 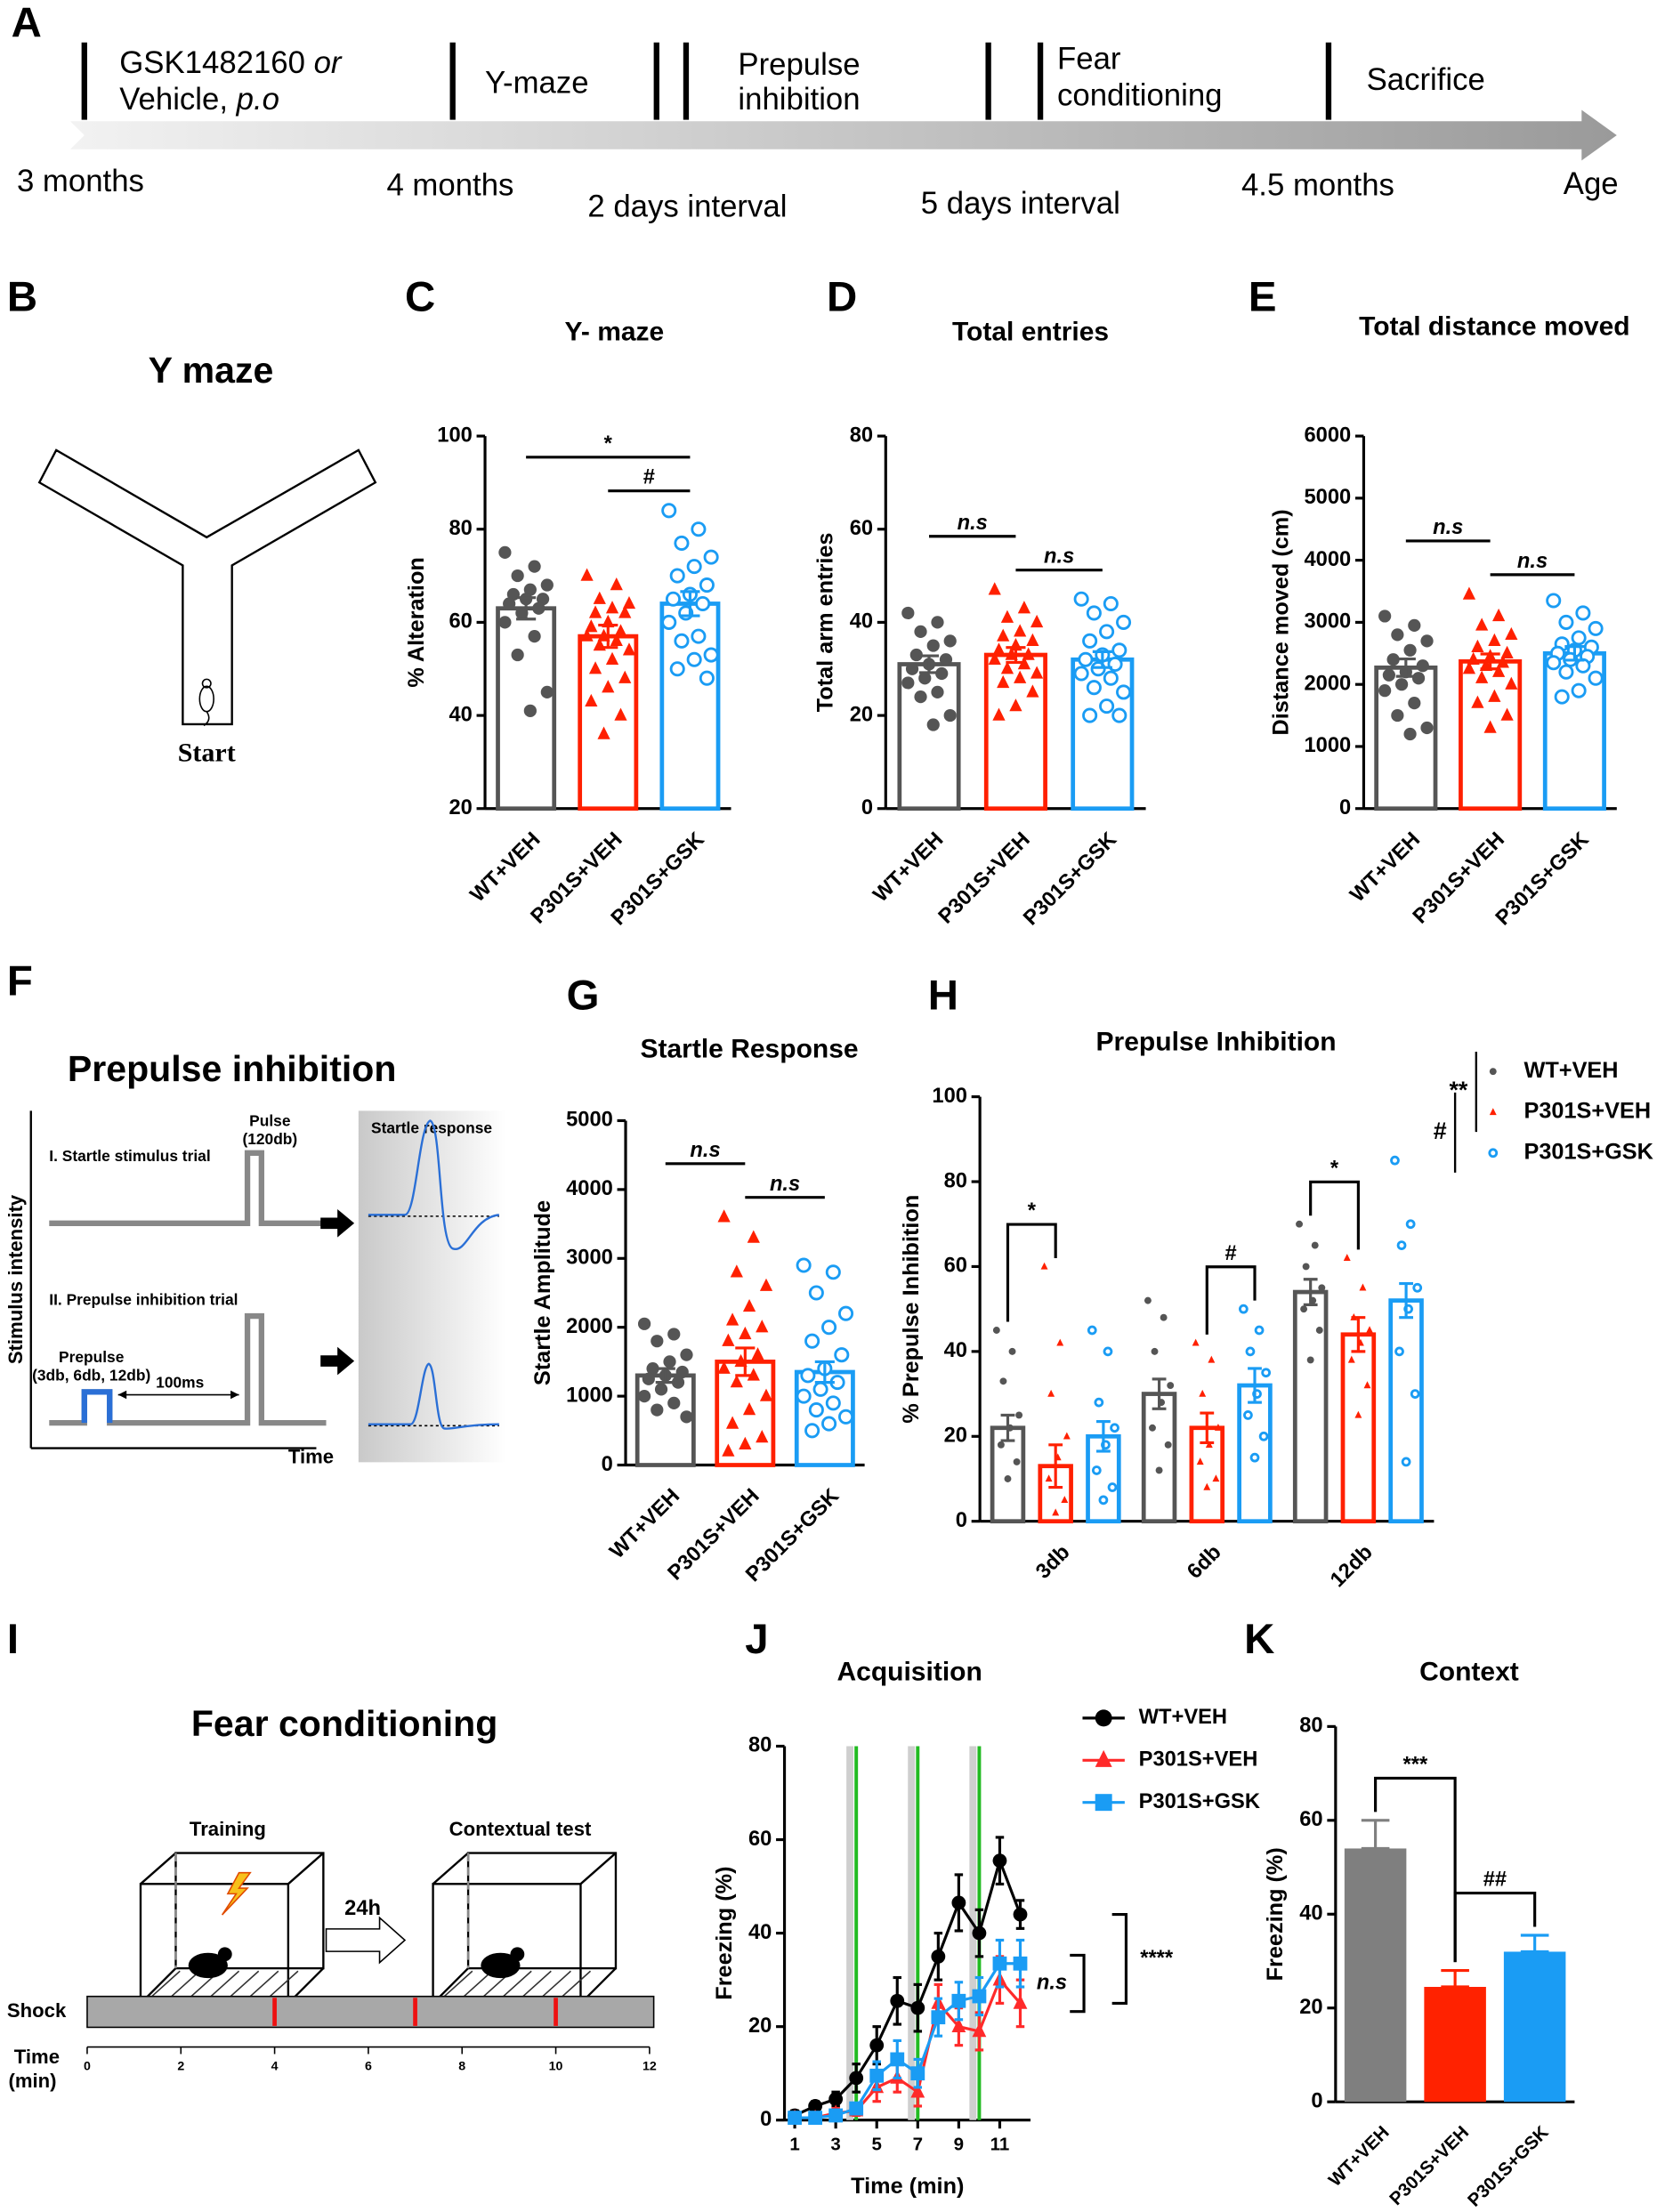 I want to click on x-tick-label: WT+VEH, so click(x=1358, y=2157).